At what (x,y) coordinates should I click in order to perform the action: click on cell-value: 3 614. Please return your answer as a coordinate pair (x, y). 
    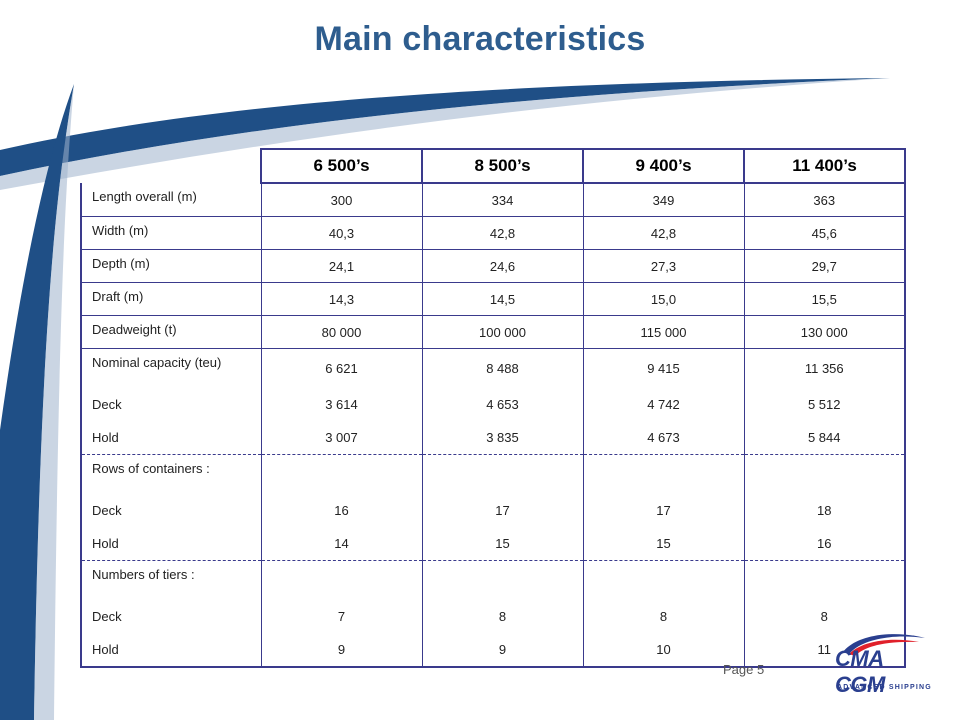
    Looking at the image, I should click on (341, 404).